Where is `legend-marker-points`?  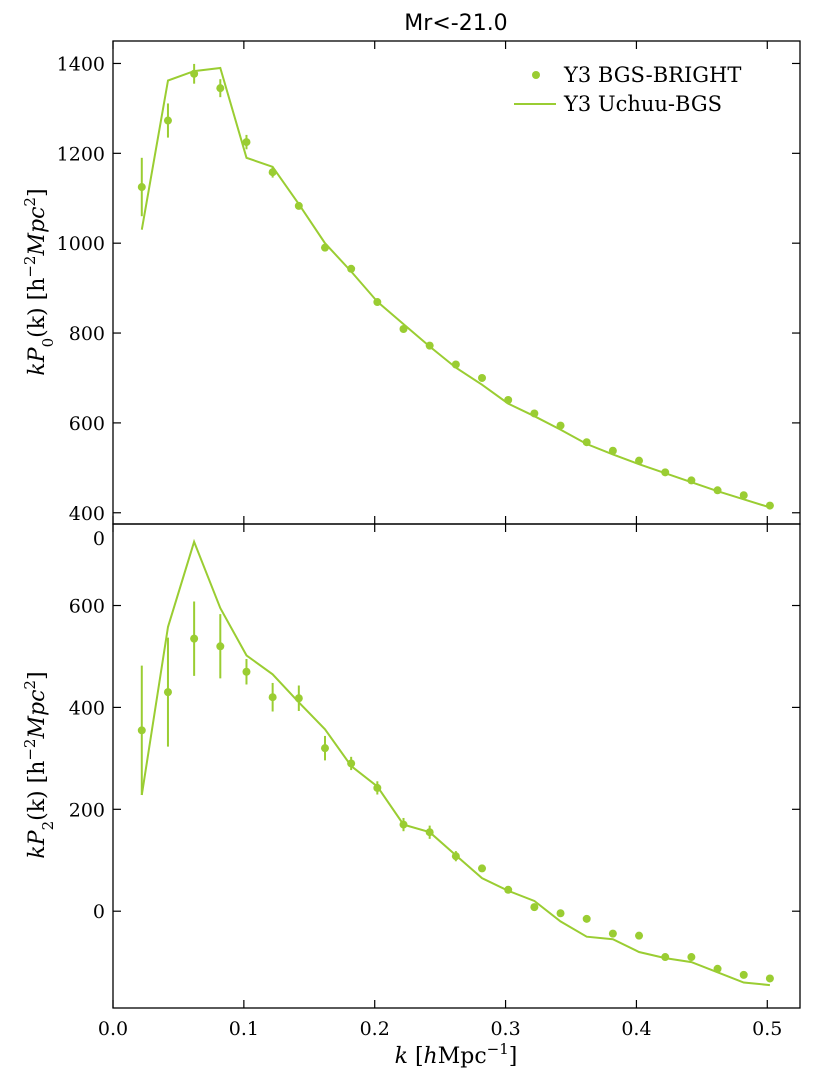
legend-marker-points is located at coordinates (536, 75).